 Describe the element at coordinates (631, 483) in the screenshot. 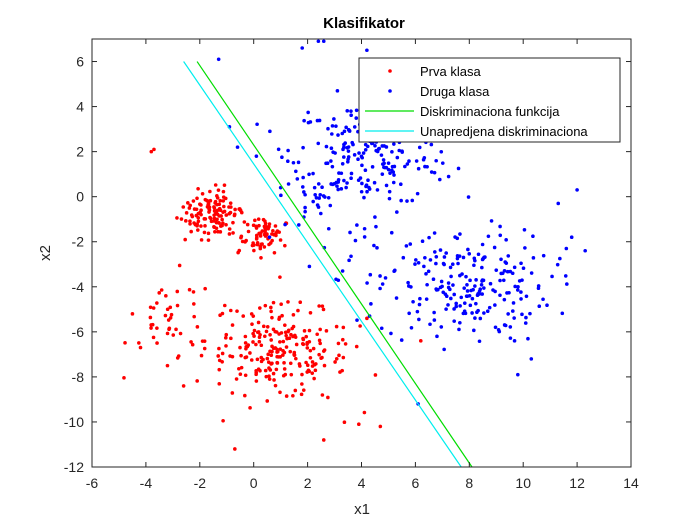

I see `x-tick-label: 14` at that location.